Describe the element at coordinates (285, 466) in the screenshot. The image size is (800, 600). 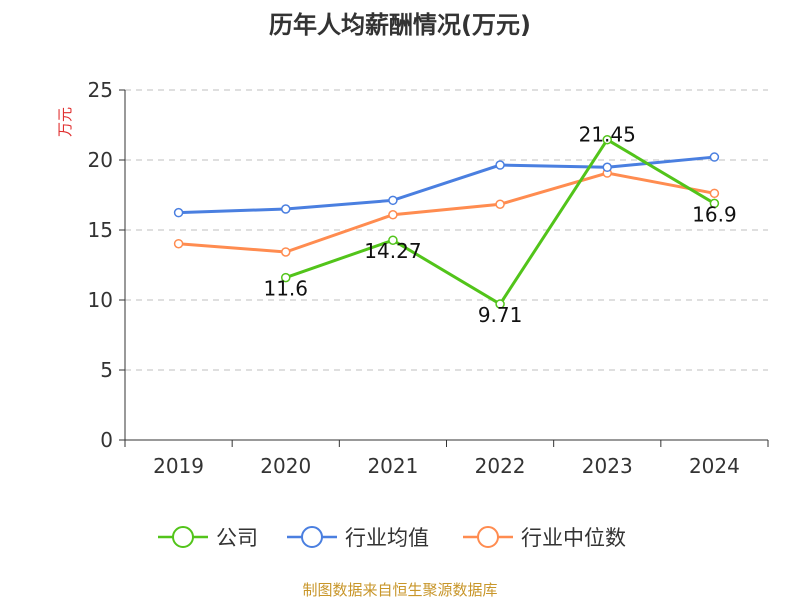
I see `x-tick-label: 2020` at that location.